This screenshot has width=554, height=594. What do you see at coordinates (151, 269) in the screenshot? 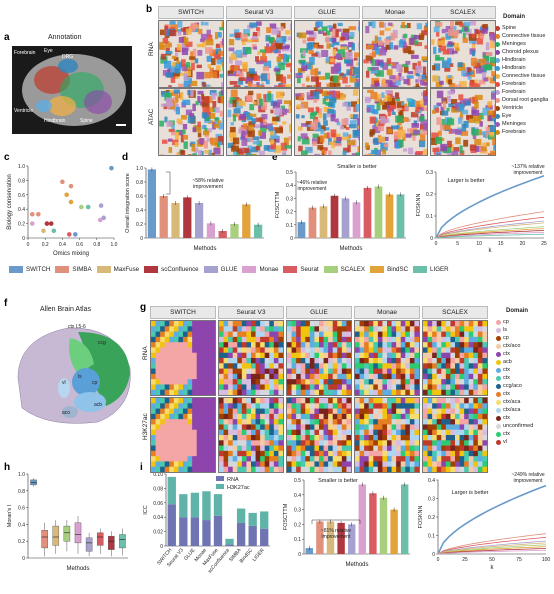
I see `method-legend-swatch` at bounding box center [151, 269].